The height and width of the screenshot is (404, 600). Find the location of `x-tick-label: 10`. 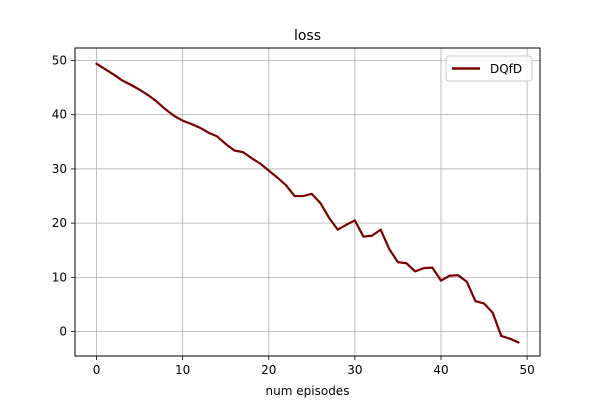

x-tick-label: 10 is located at coordinates (182, 370).